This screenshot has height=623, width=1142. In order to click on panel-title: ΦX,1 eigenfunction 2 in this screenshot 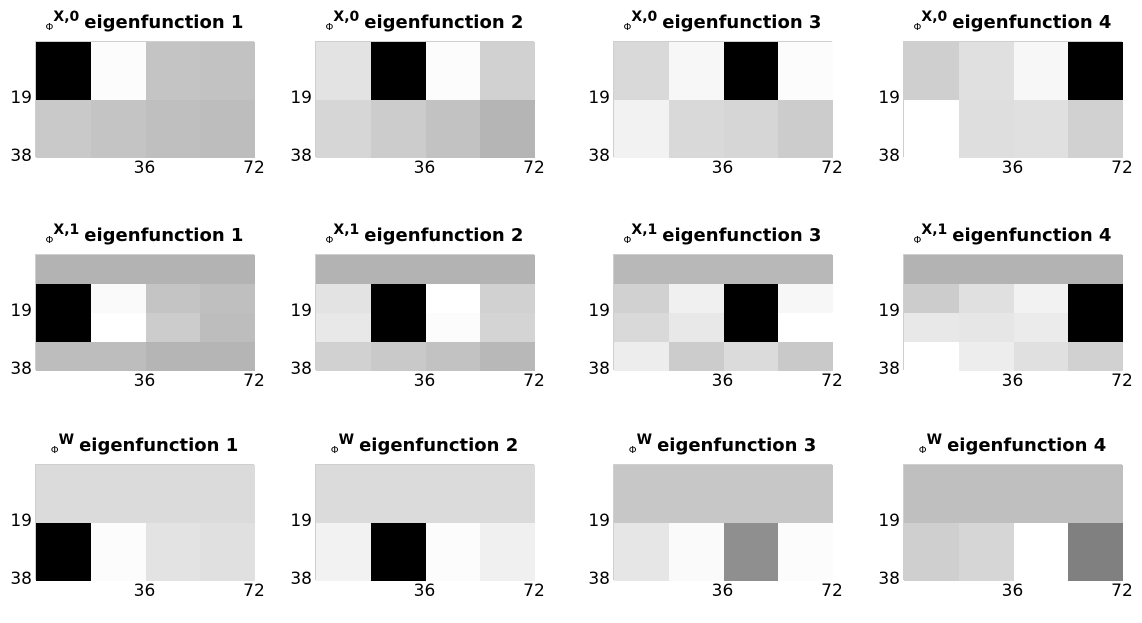, I will do `click(425, 230)`.